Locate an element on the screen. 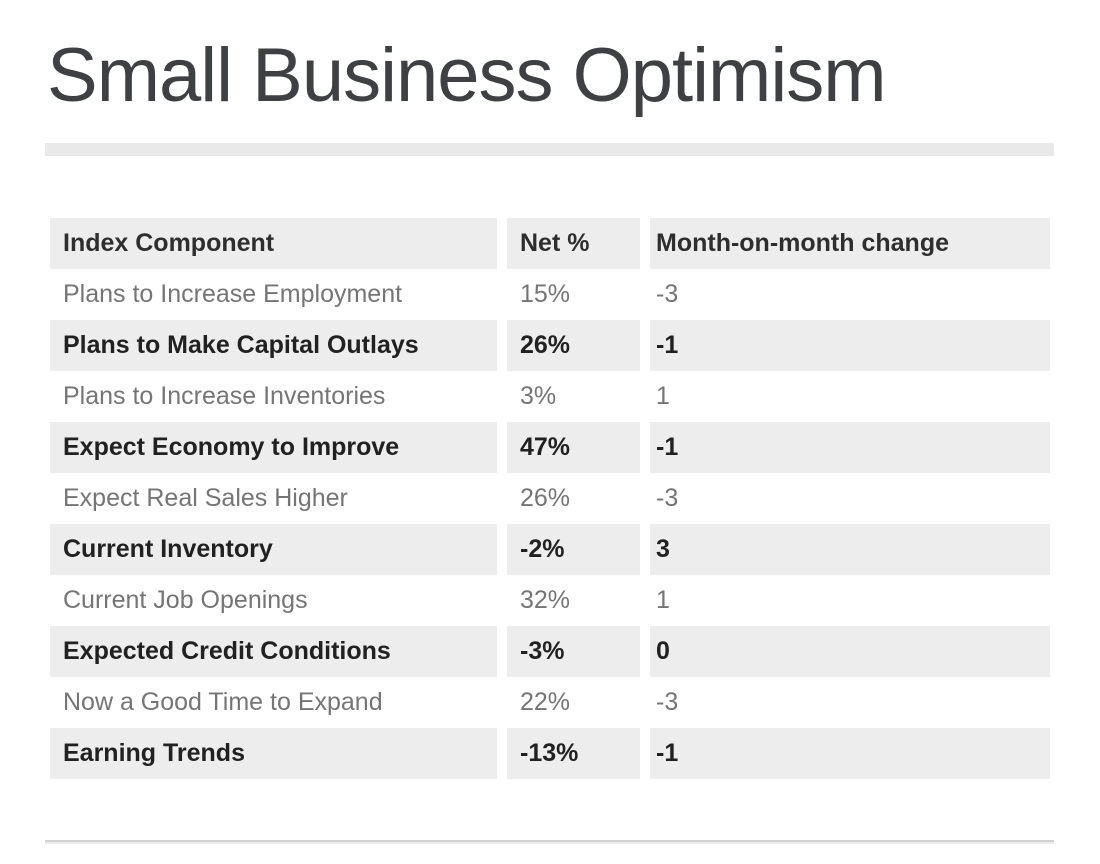 This screenshot has width=1100, height=864. component-cell: Now a Good Time to Expand is located at coordinates (273, 702).